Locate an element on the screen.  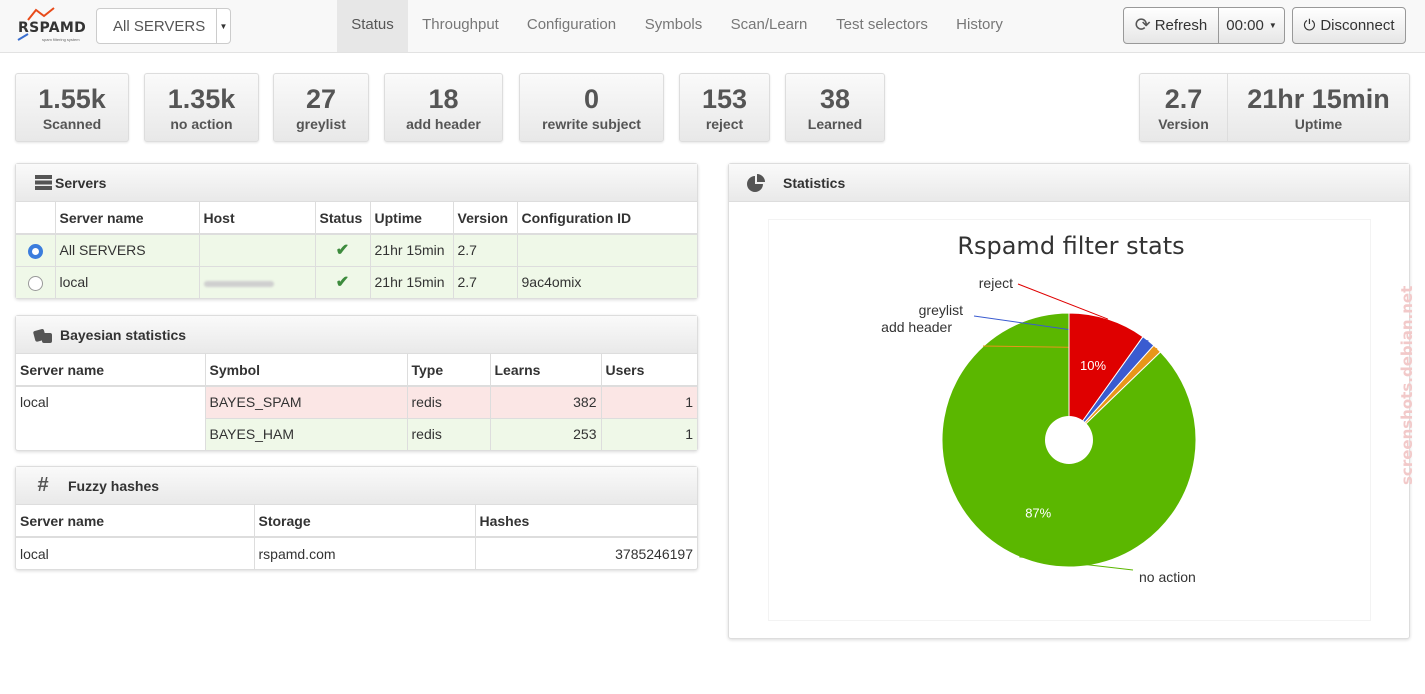
rspamd-logo: RSPAMD spam filtering system is located at coordinates (50, 26).